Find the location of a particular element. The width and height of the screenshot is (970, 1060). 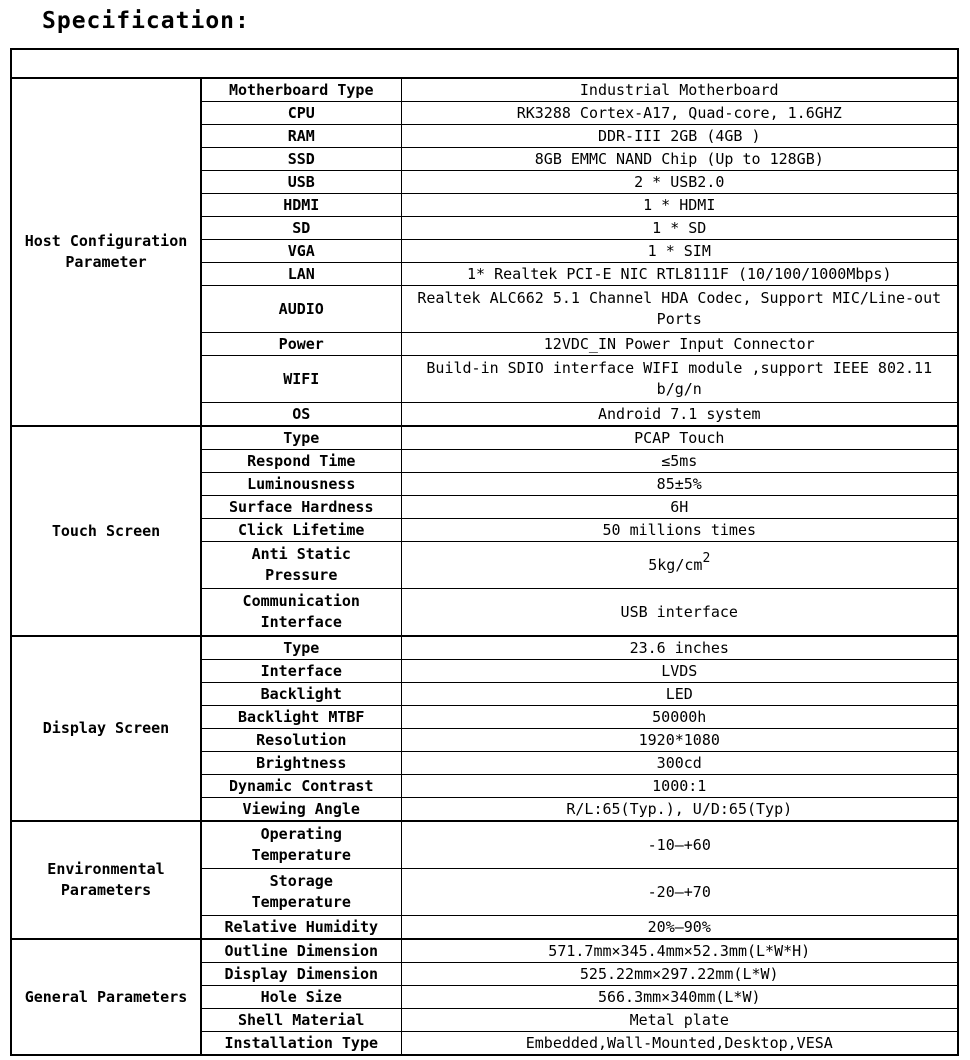

param-value-cell: PCAP Touch is located at coordinates (679, 437).